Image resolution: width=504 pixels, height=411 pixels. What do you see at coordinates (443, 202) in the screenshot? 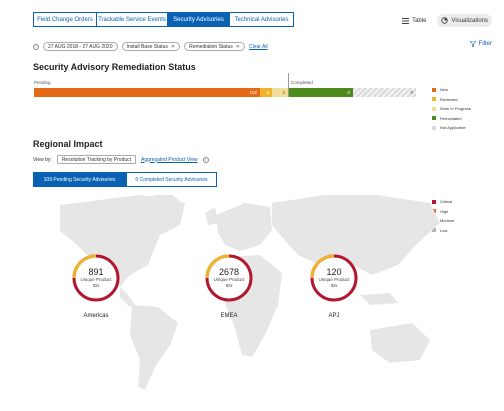
I see `legend-item-critical: Critical` at bounding box center [443, 202].